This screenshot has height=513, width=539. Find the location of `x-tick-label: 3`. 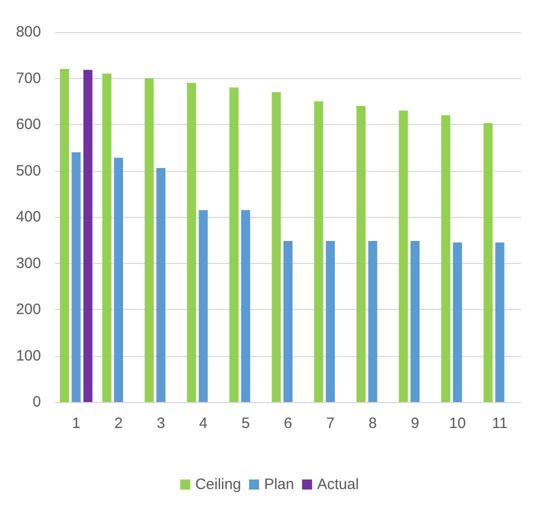

x-tick-label: 3 is located at coordinates (161, 423).